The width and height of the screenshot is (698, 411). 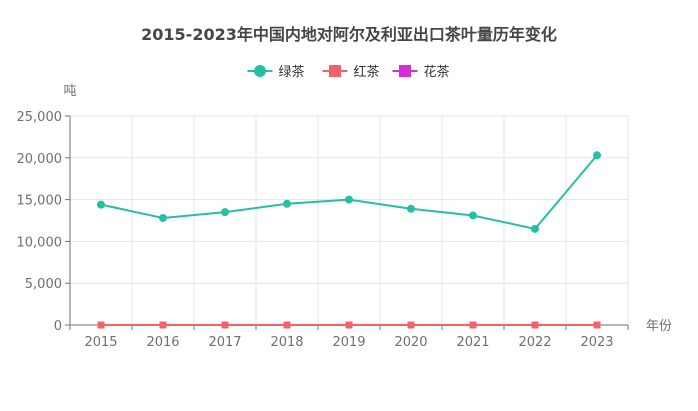 What do you see at coordinates (276, 72) in the screenshot?
I see `legend-item-绿茶: 绿茶` at bounding box center [276, 72].